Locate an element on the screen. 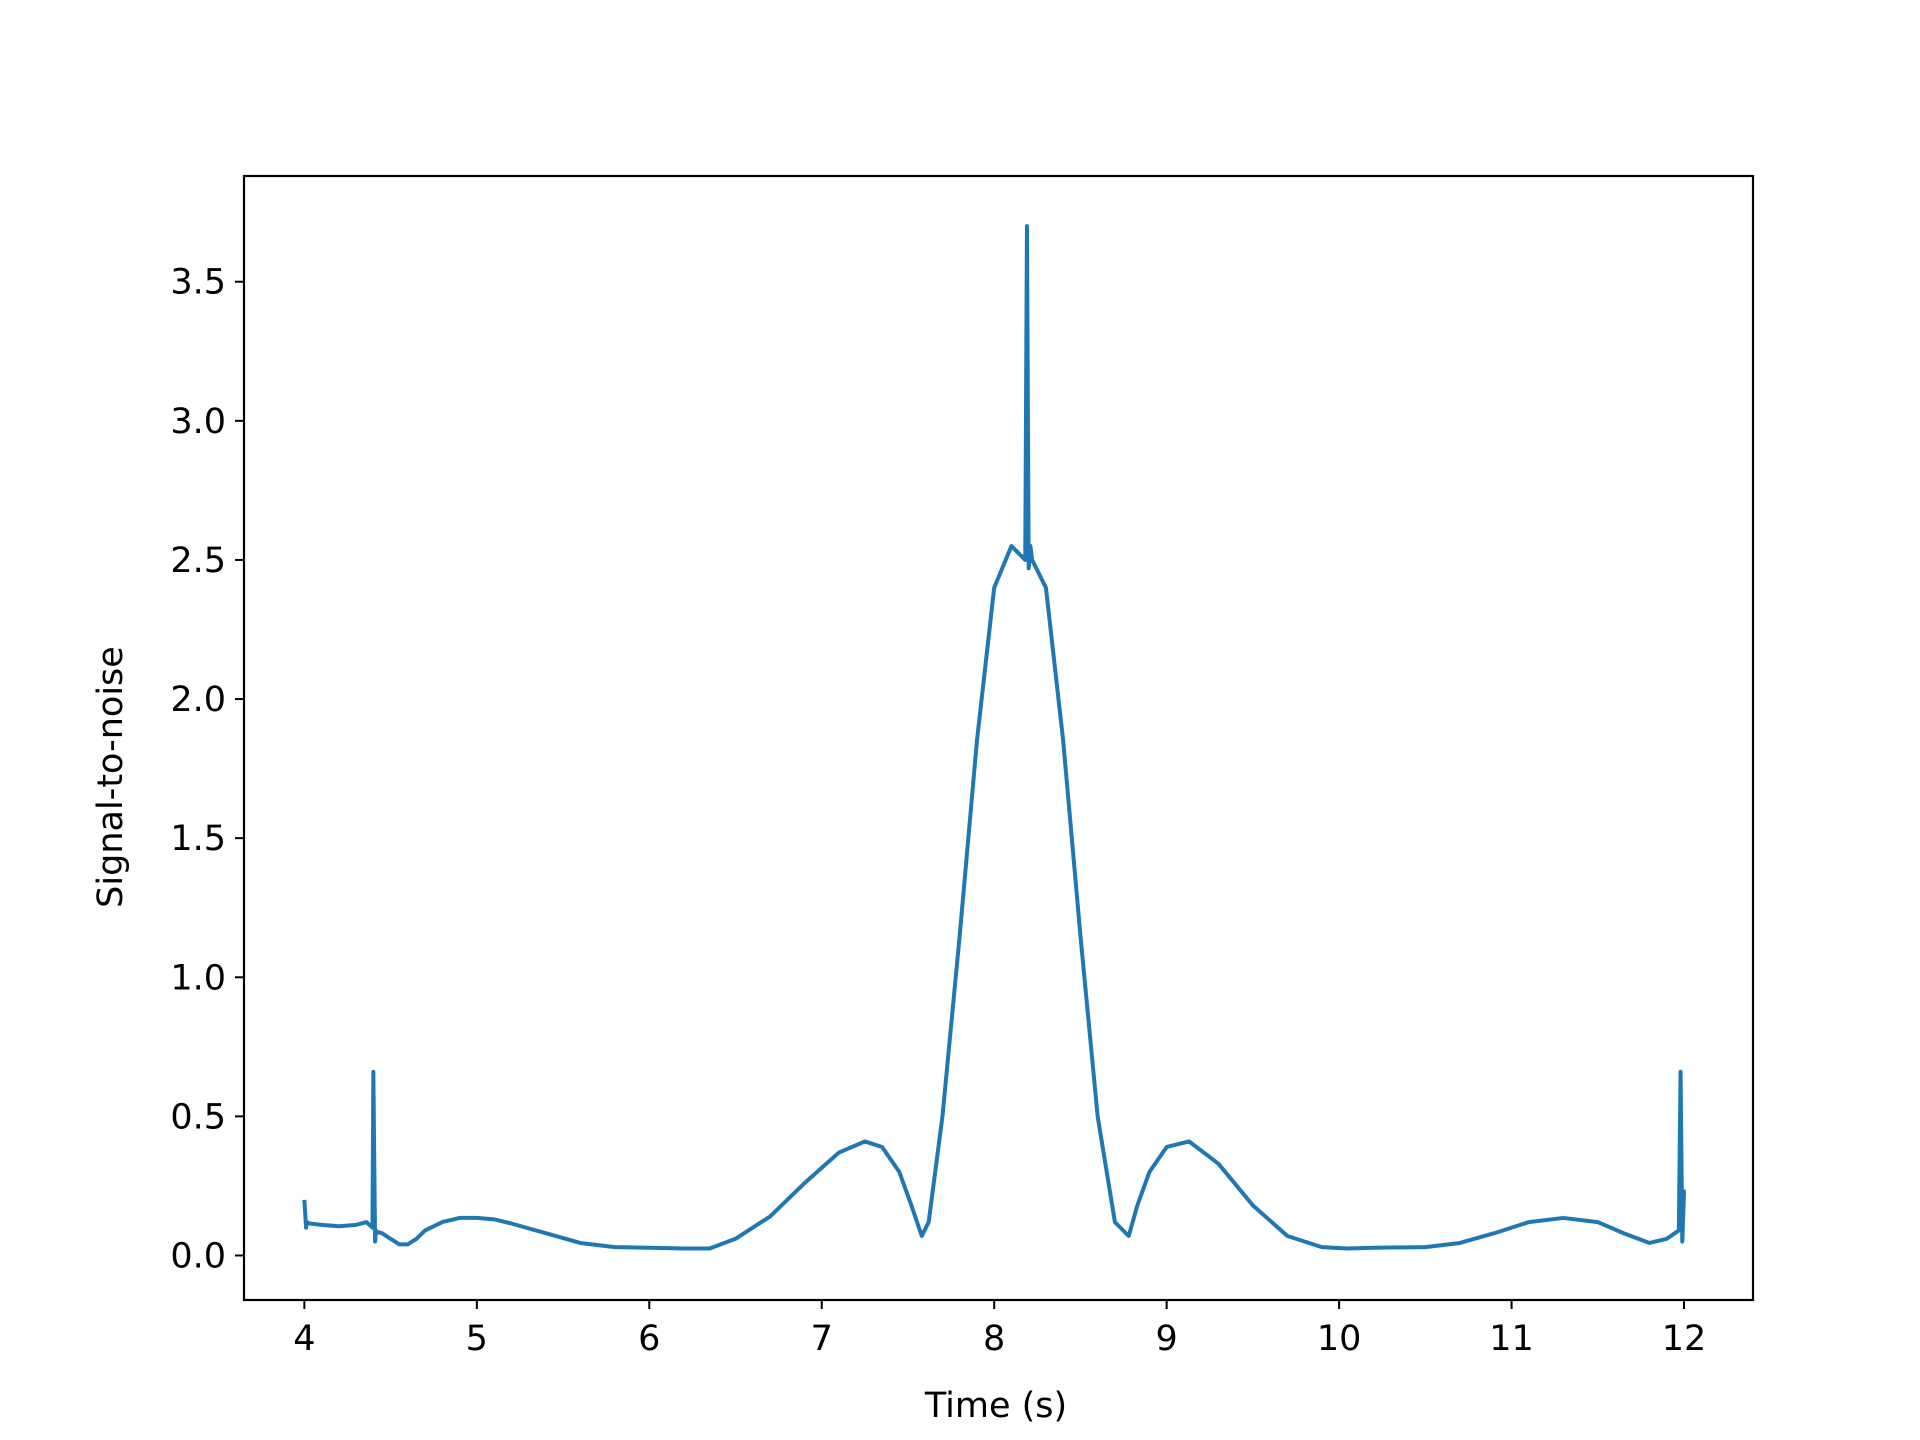 The image size is (1920, 1440). y-axis-label: Signal-to-noise is located at coordinates (111, 777).